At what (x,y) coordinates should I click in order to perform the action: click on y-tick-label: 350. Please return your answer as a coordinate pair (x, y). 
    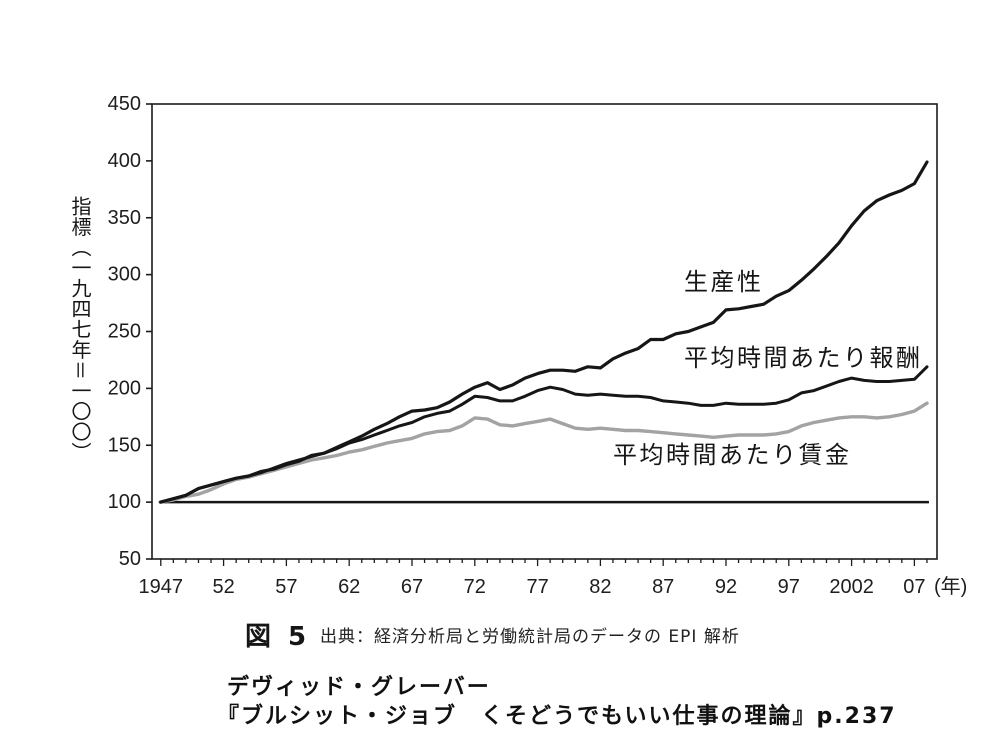
    Looking at the image, I should click on (124, 218).